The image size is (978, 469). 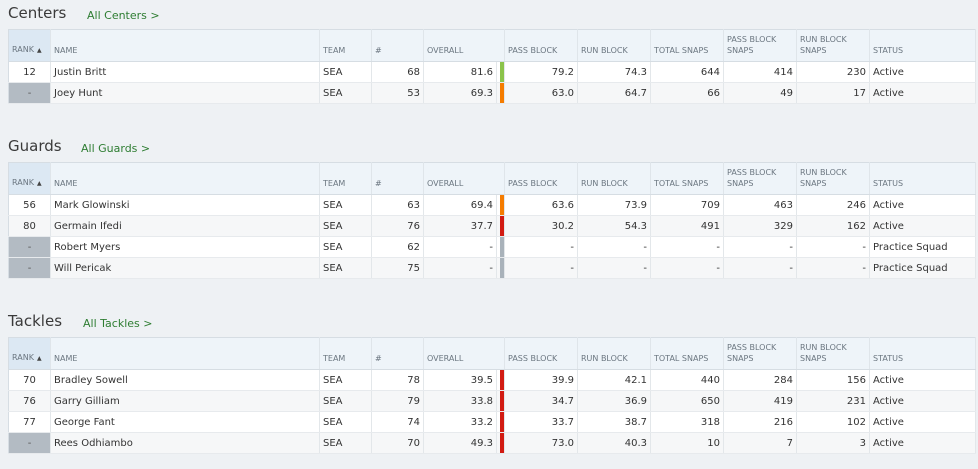 What do you see at coordinates (833, 268) in the screenshot?
I see `cell-run-block-snaps: -` at bounding box center [833, 268].